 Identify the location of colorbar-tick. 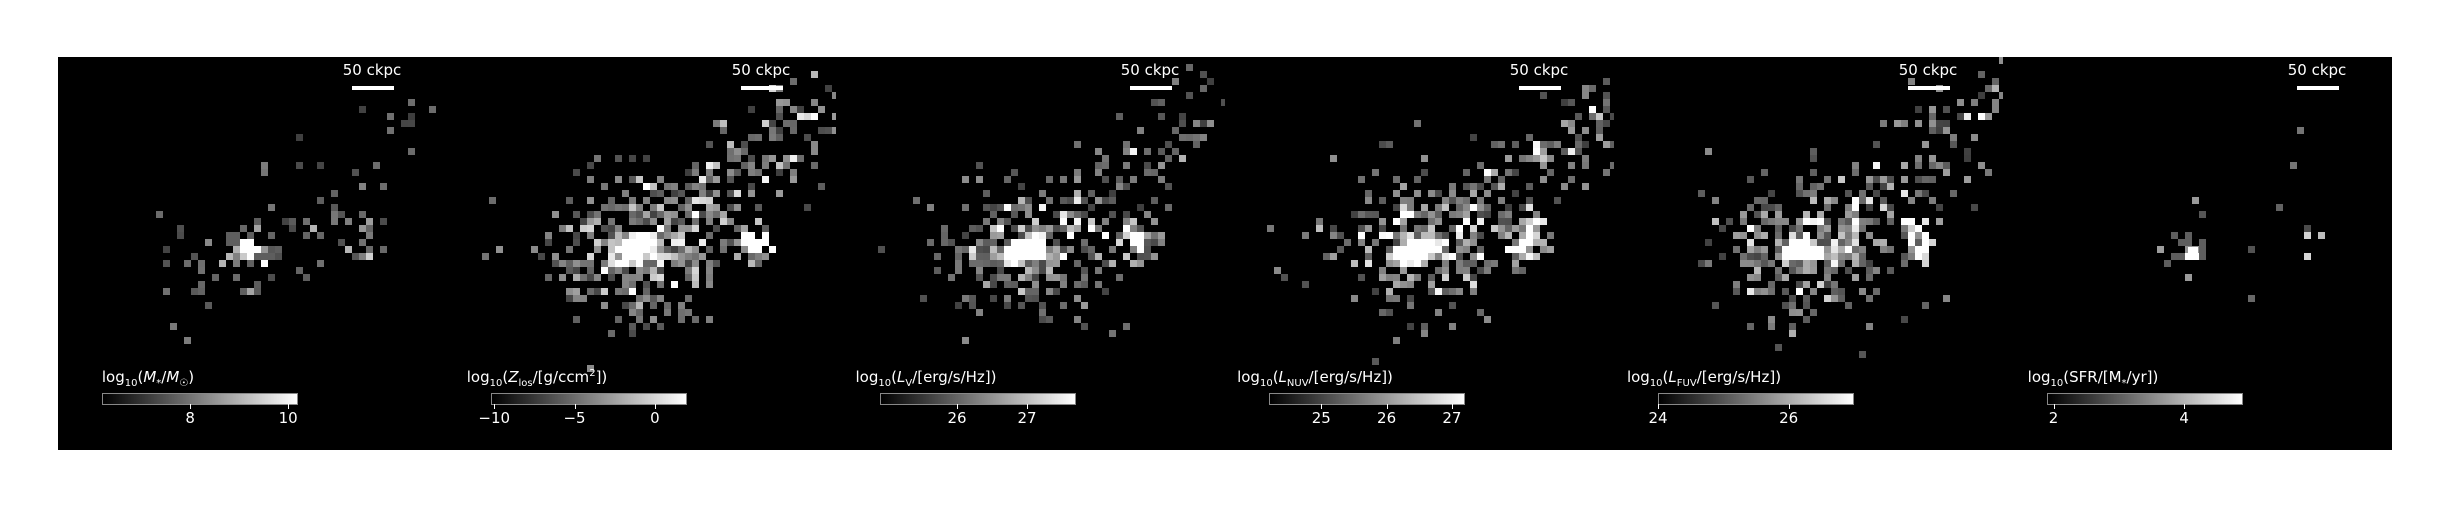
(1789, 406).